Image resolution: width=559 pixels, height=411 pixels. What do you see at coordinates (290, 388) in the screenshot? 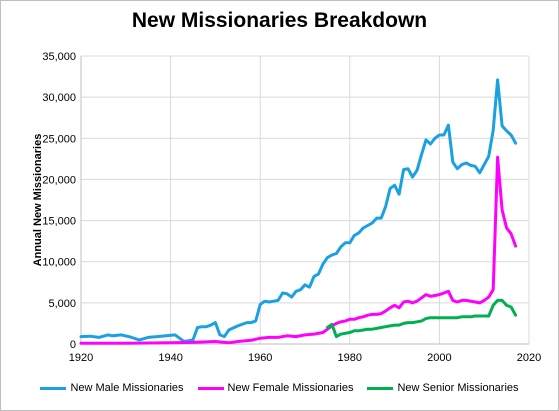
I see `legend-label: New Female Missionaries` at bounding box center [290, 388].